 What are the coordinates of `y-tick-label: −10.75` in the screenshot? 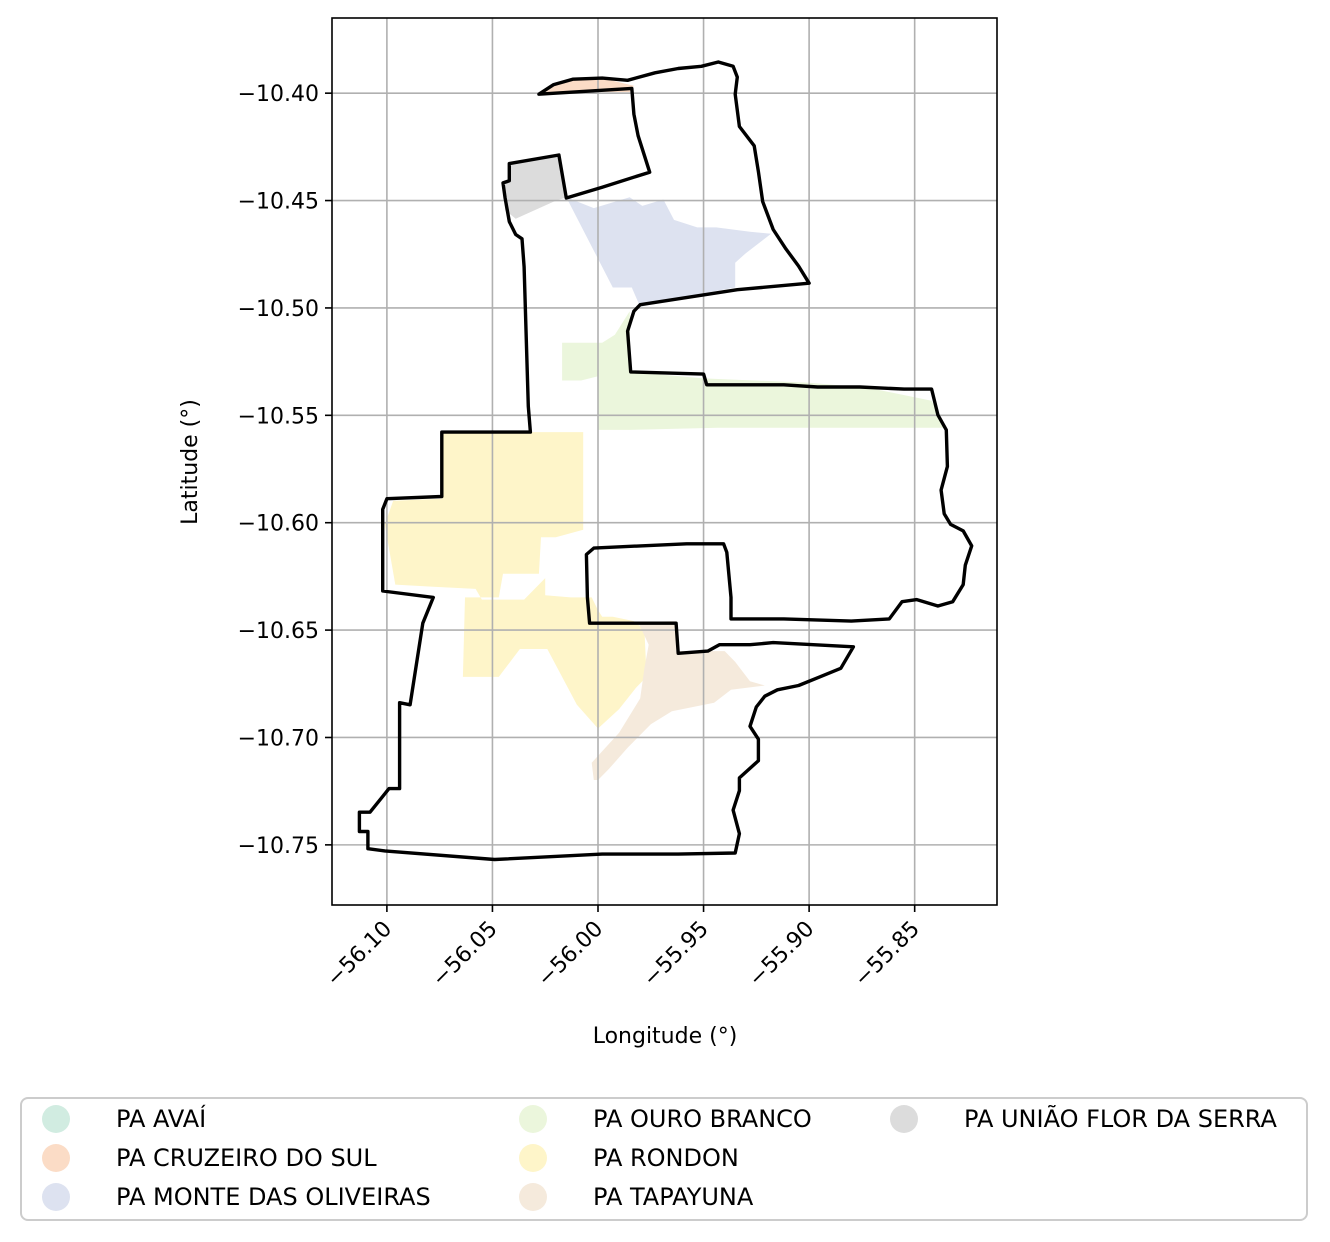 It's located at (278, 846).